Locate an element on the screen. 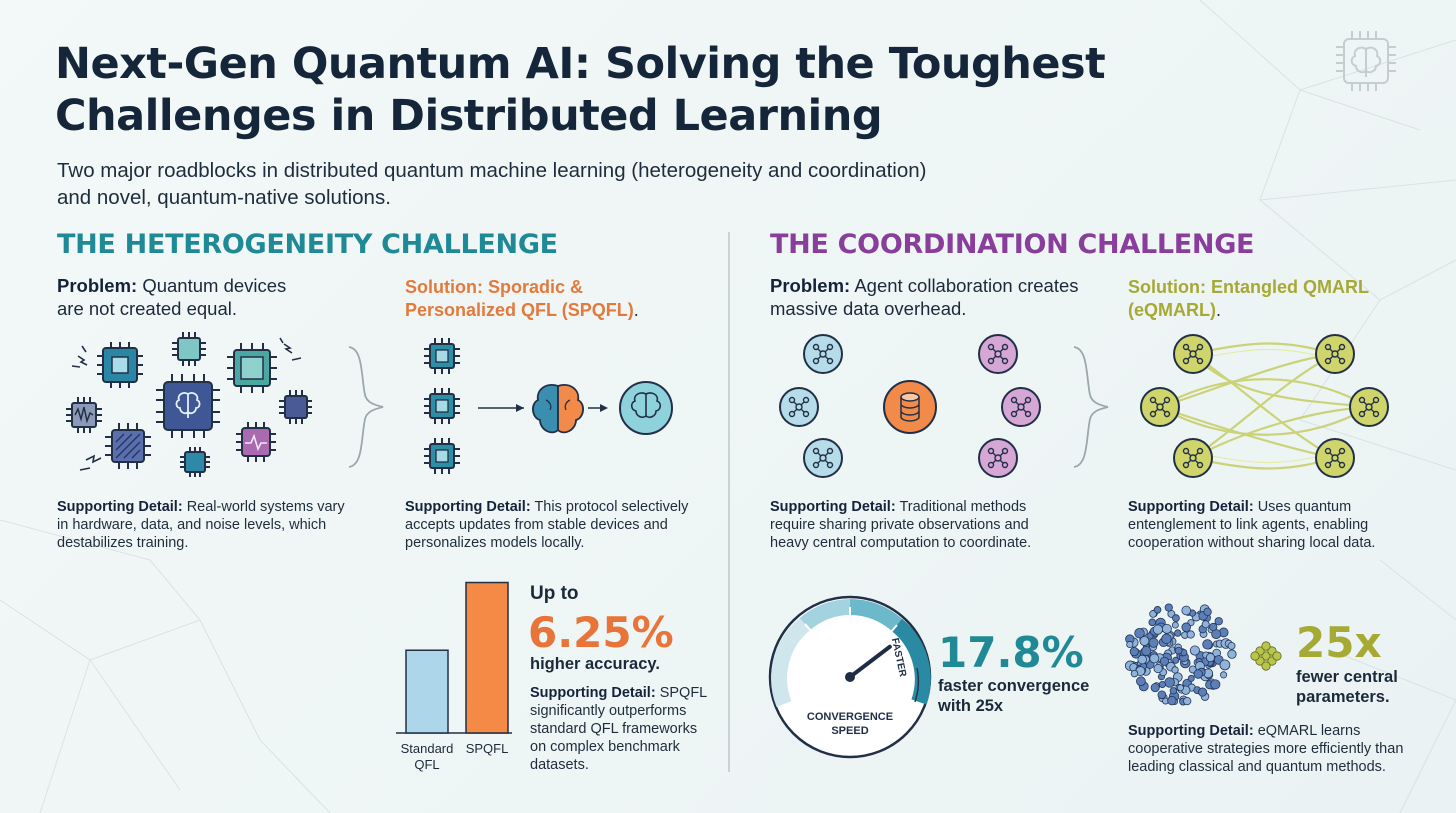 The width and height of the screenshot is (1456, 813). coordination-section-title: THE COORDINATION CHALLENGE is located at coordinates (1012, 244).